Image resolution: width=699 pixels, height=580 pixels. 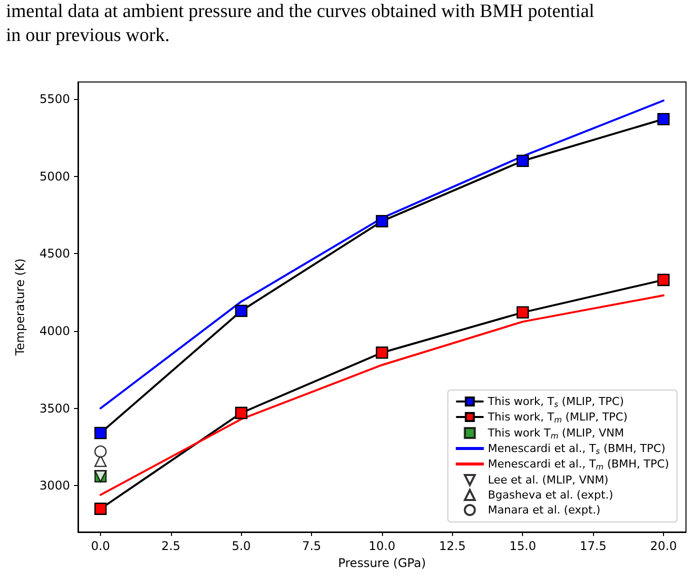 What do you see at coordinates (54, 485) in the screenshot?
I see `y-tick-label: 3000` at bounding box center [54, 485].